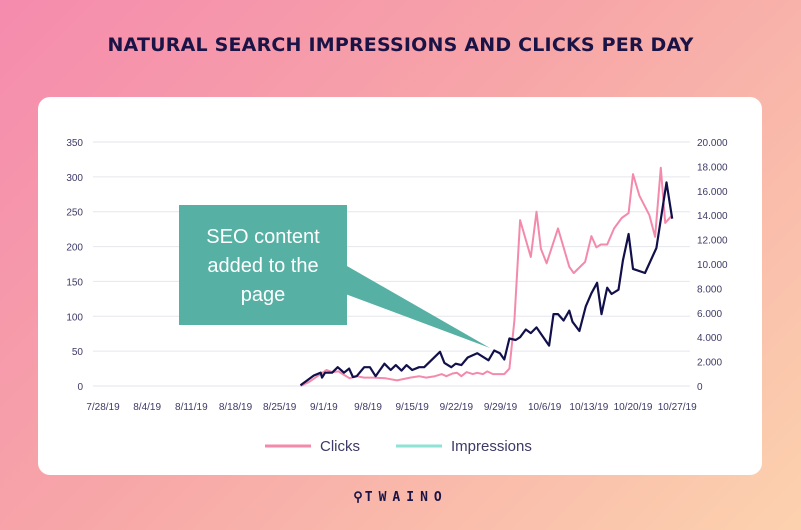 Image resolution: width=801 pixels, height=530 pixels. Describe the element at coordinates (457, 407) in the screenshot. I see `x-tick-label: 9/22/19` at that location.